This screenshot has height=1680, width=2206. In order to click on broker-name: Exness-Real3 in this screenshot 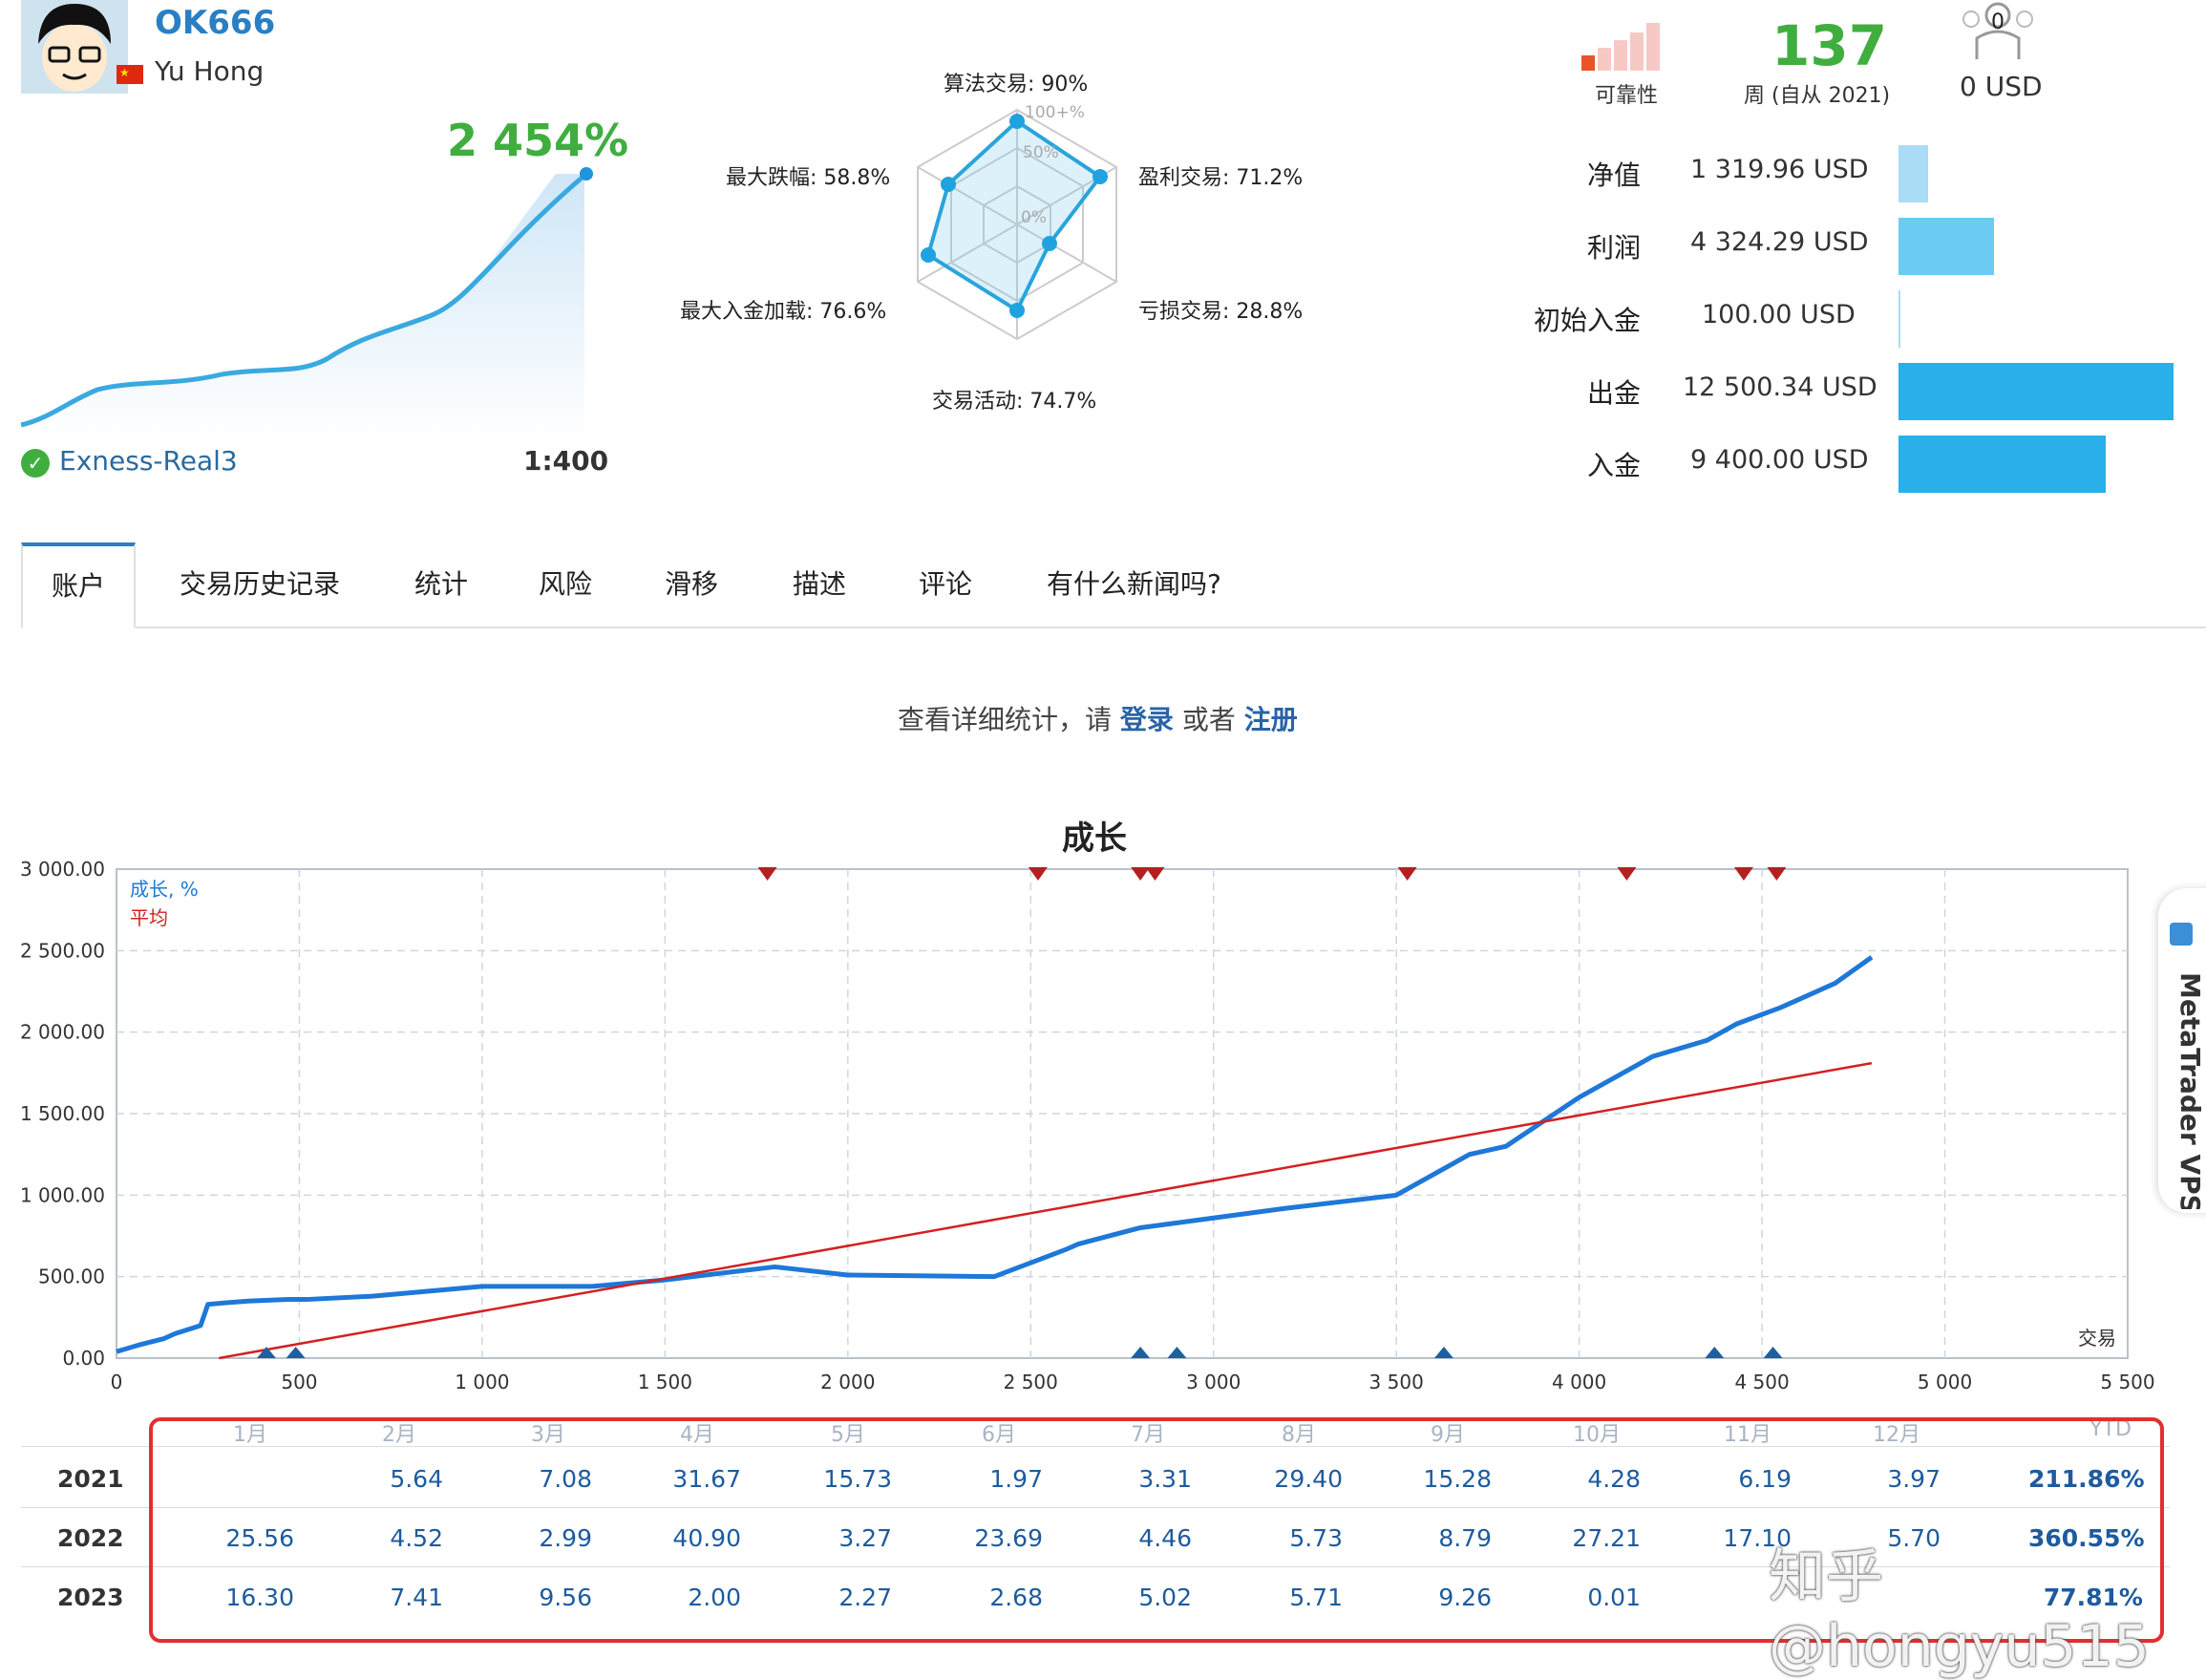, I will do `click(148, 461)`.